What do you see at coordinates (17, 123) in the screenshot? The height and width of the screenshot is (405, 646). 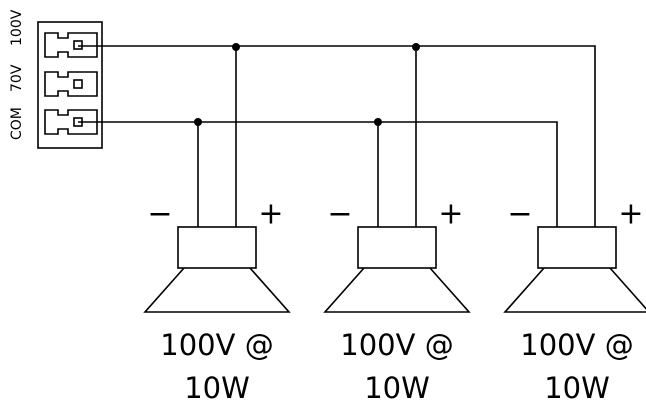 I see `terminal-label: COM` at bounding box center [17, 123].